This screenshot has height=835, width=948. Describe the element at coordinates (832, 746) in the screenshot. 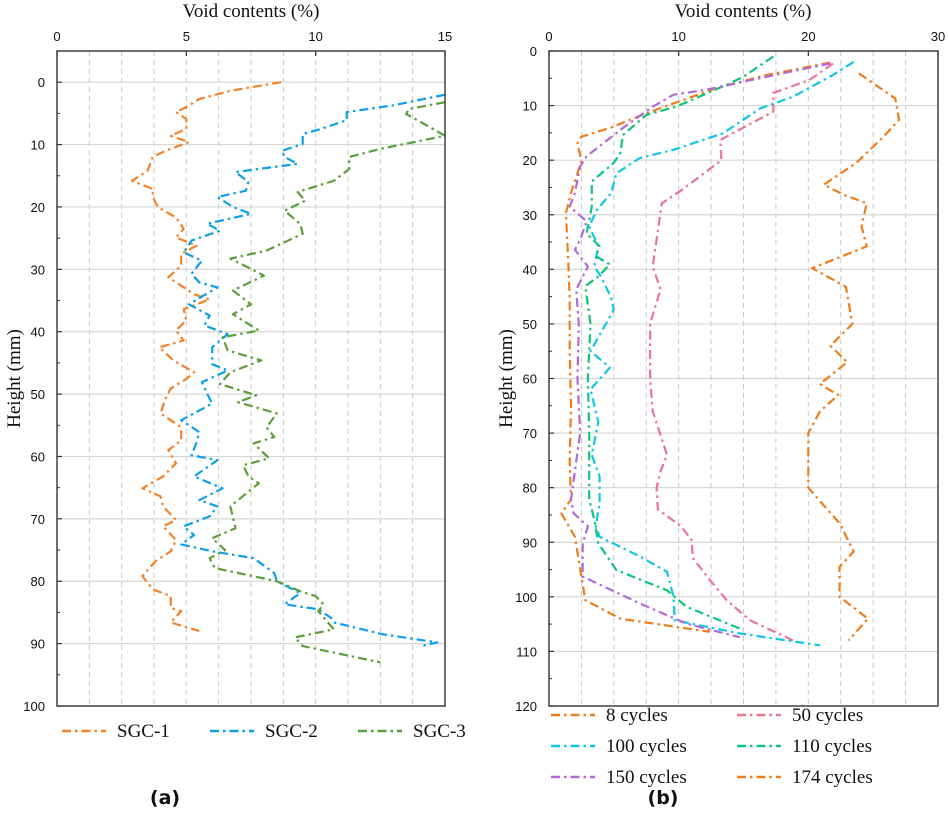

I see `legend-label: 110 cycles` at that location.